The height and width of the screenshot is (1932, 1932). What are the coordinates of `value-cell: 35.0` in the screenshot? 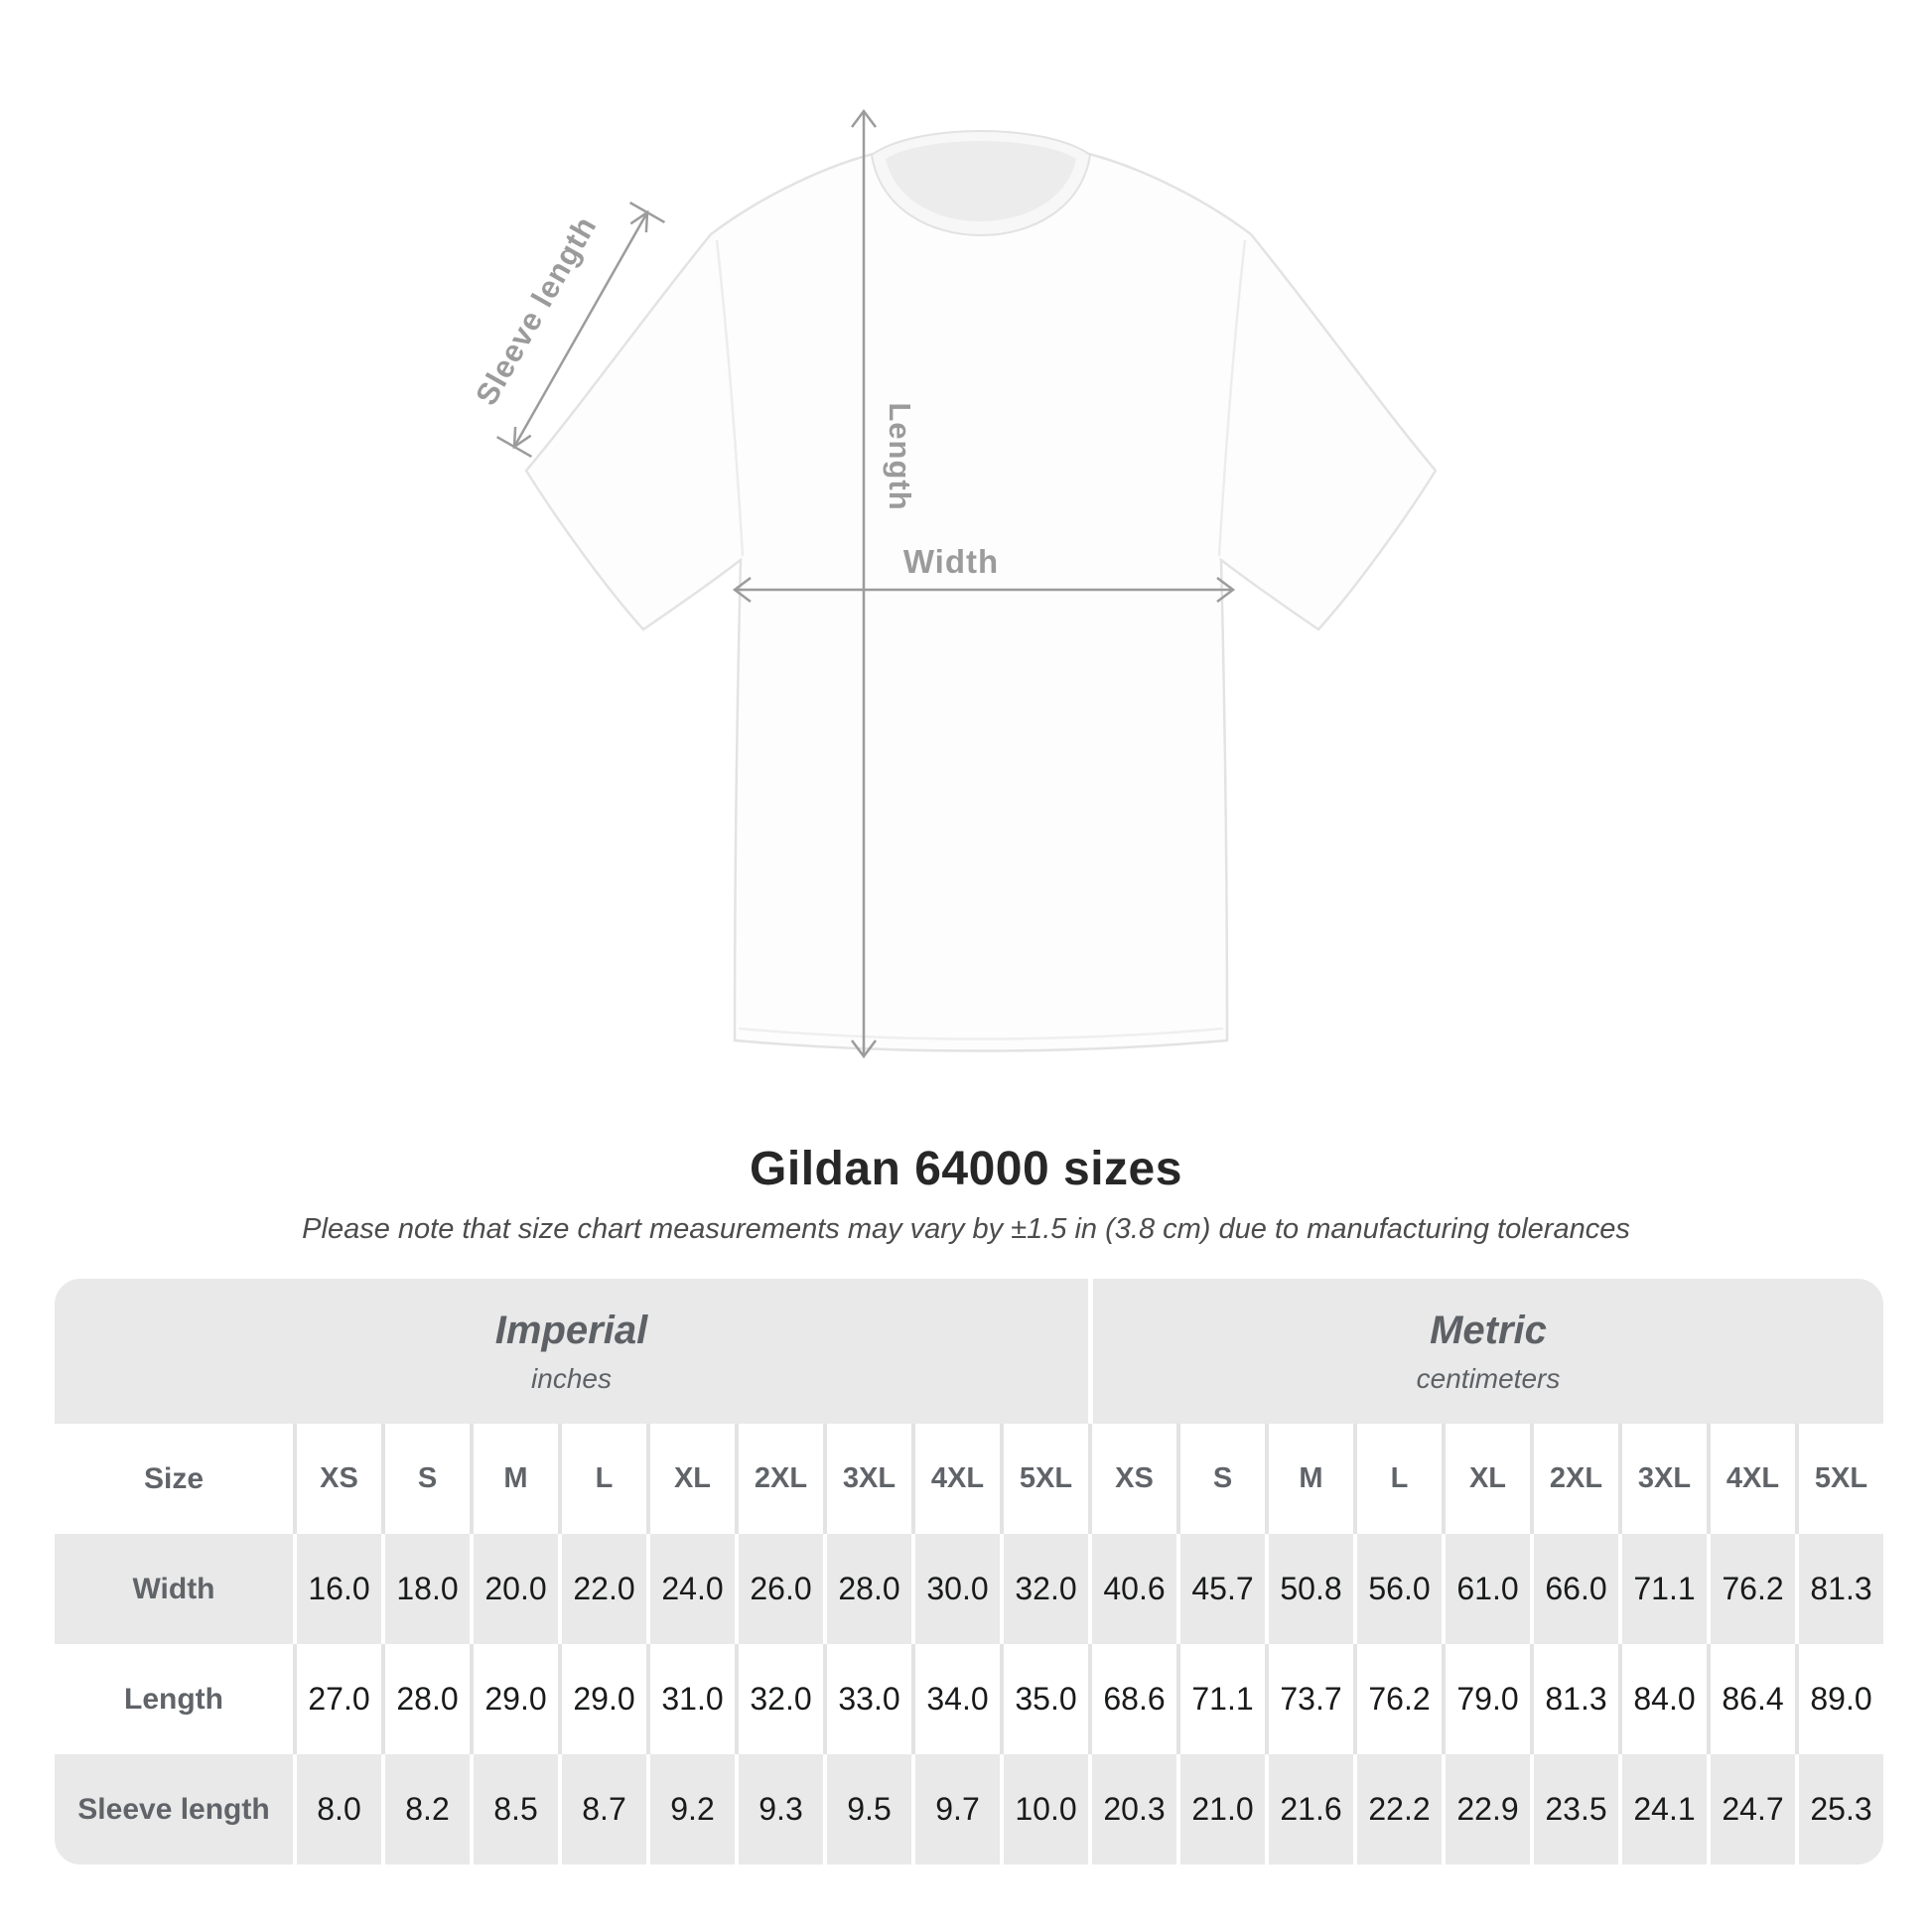 It's located at (1044, 1699).